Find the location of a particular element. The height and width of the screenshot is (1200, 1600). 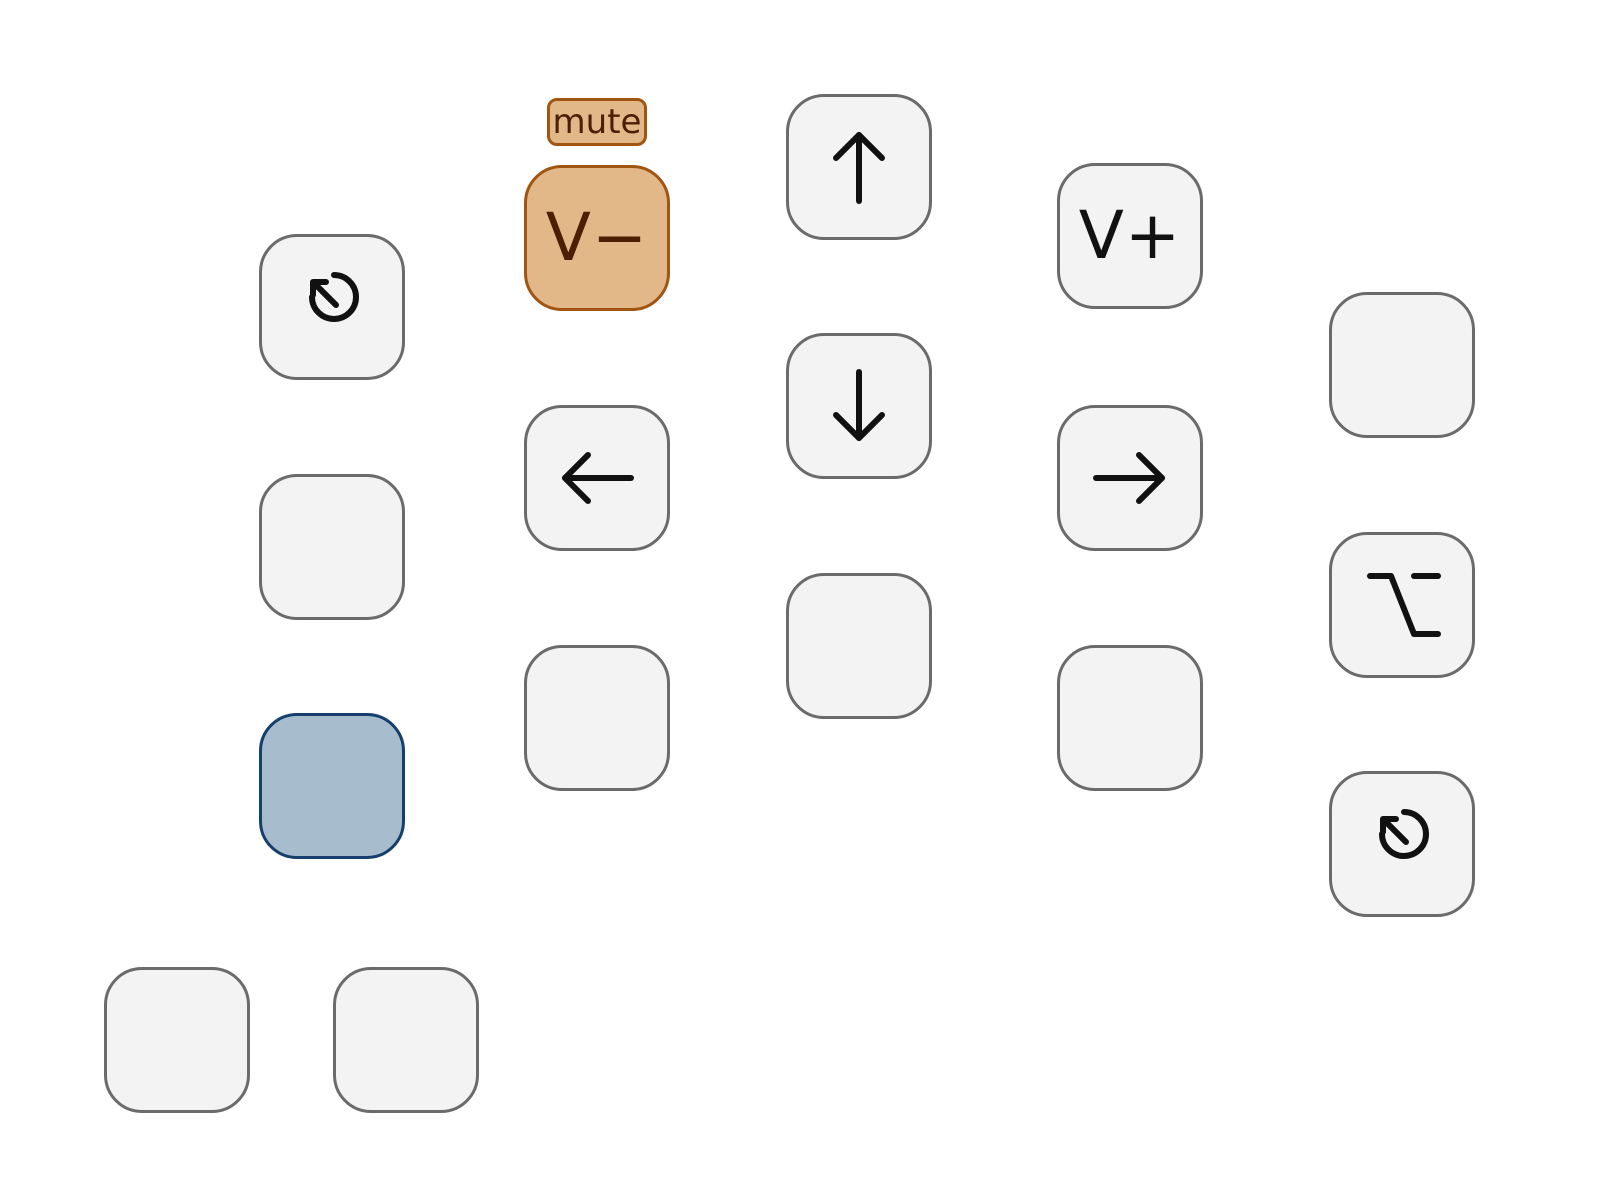

reset-button-left is located at coordinates (332, 307).